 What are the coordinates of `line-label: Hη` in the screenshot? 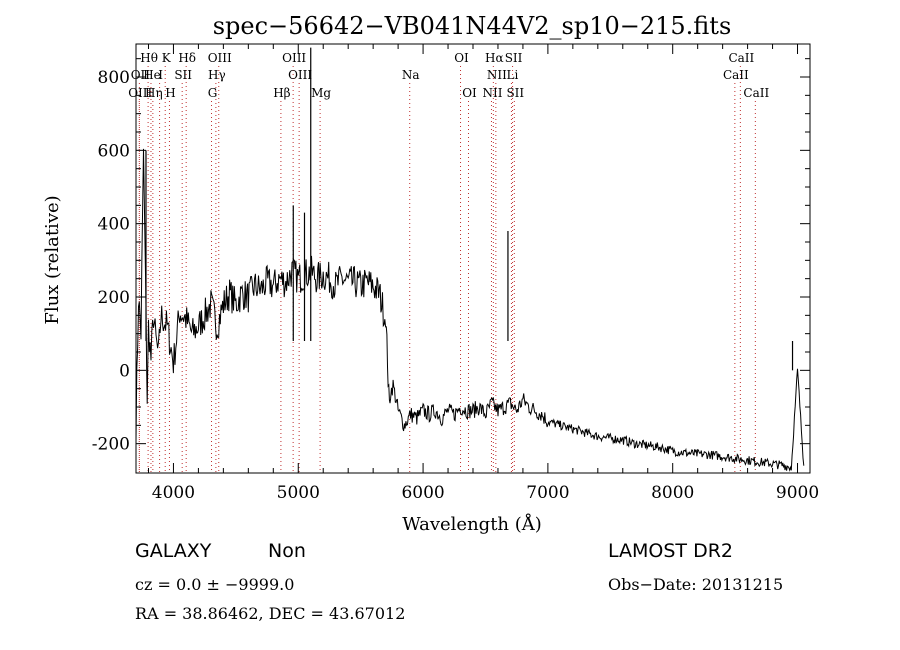 It's located at (154, 93).